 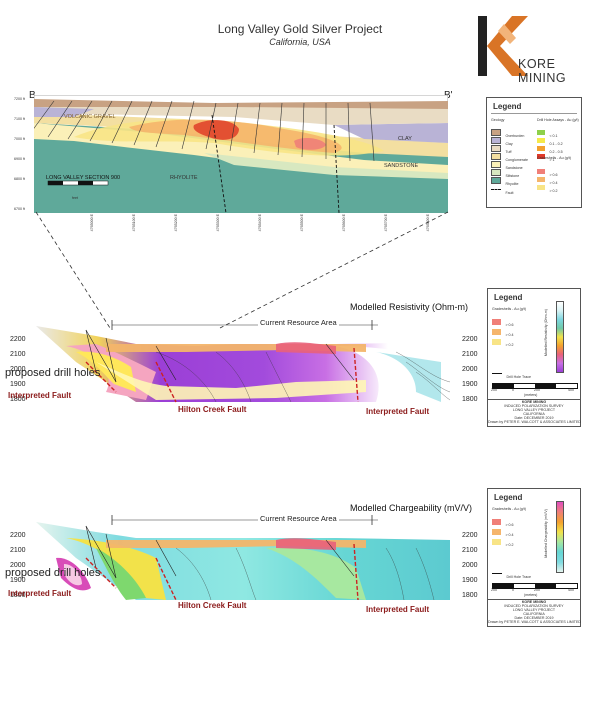 What do you see at coordinates (509, 309) in the screenshot?
I see `gradeshells-heading: Gradeshells - Au (g/t)` at bounding box center [509, 309].